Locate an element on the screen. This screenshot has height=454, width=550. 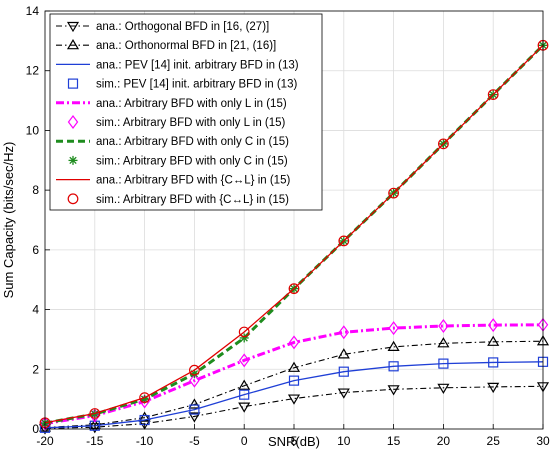
legend-entry: ana.: Arbitrary BFD with {C↔L} in (15) is located at coordinates (173, 181).